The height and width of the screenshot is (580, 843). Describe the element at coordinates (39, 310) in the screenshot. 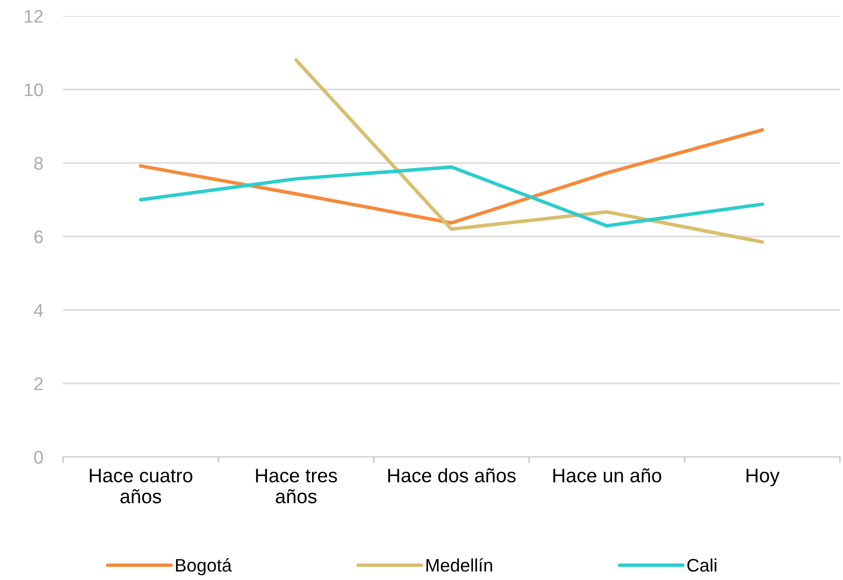

I see `y-tick-label: 4` at that location.